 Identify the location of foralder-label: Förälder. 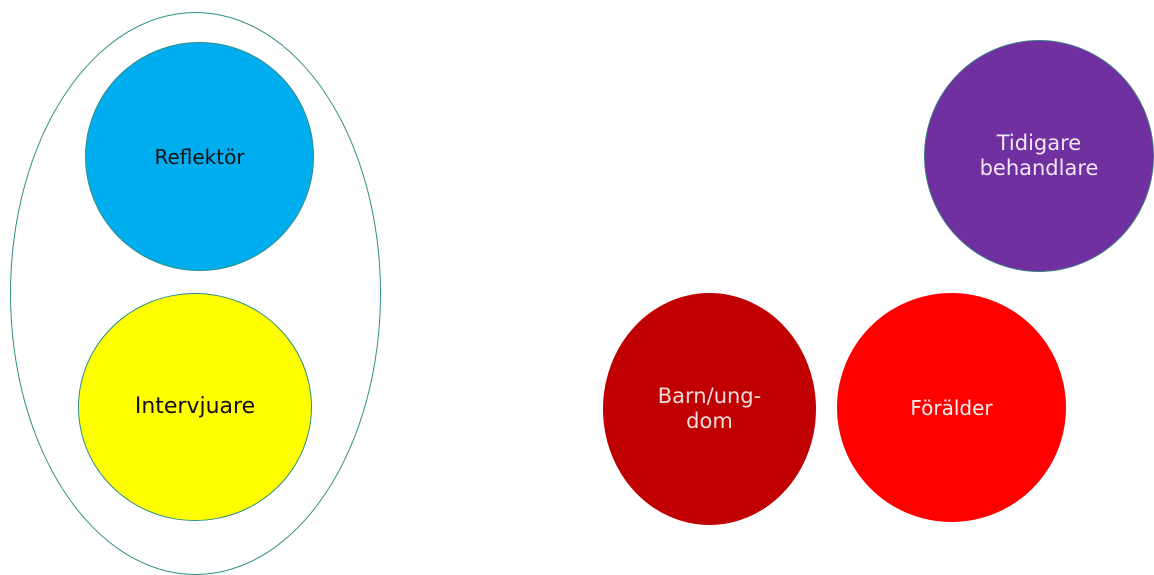
(951, 407).